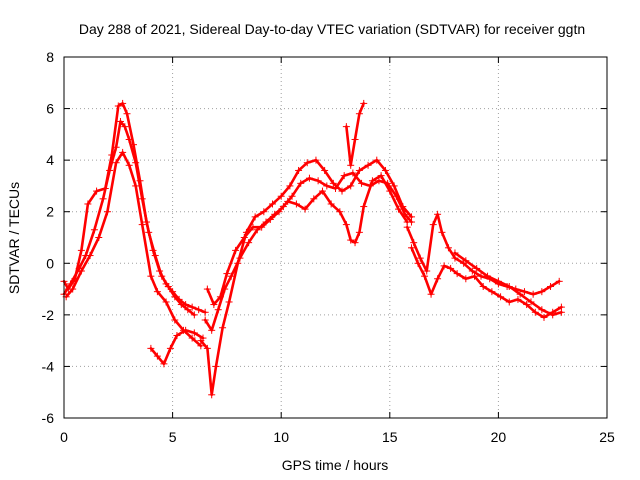 The height and width of the screenshot is (480, 640). I want to click on x-tick-label: 10, so click(281, 437).